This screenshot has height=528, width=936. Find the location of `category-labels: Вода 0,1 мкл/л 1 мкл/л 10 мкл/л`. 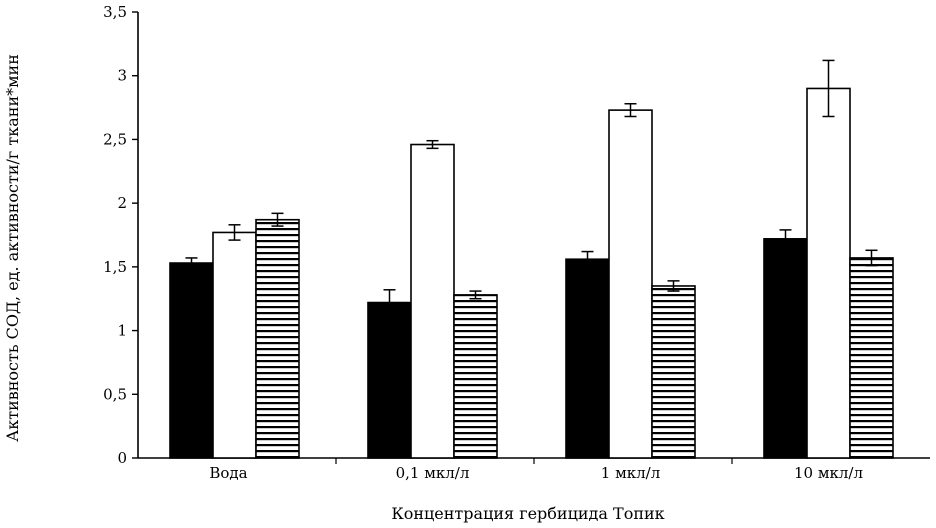

category-labels: Вода 0,1 мкл/л 1 мкл/л 10 мкл/л is located at coordinates (536, 473).